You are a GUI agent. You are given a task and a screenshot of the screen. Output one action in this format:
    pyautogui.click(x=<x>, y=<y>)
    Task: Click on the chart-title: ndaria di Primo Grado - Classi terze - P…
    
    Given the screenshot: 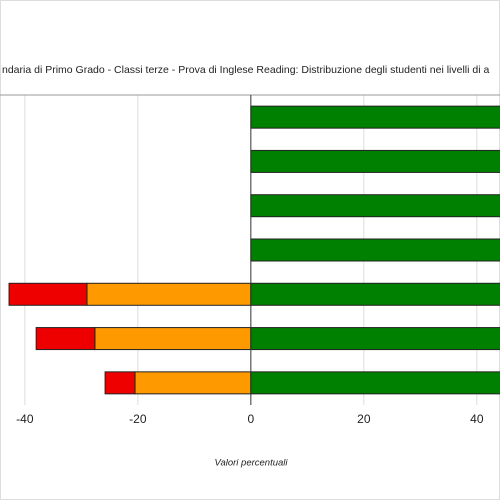 What is the action you would take?
    pyautogui.click(x=245, y=70)
    